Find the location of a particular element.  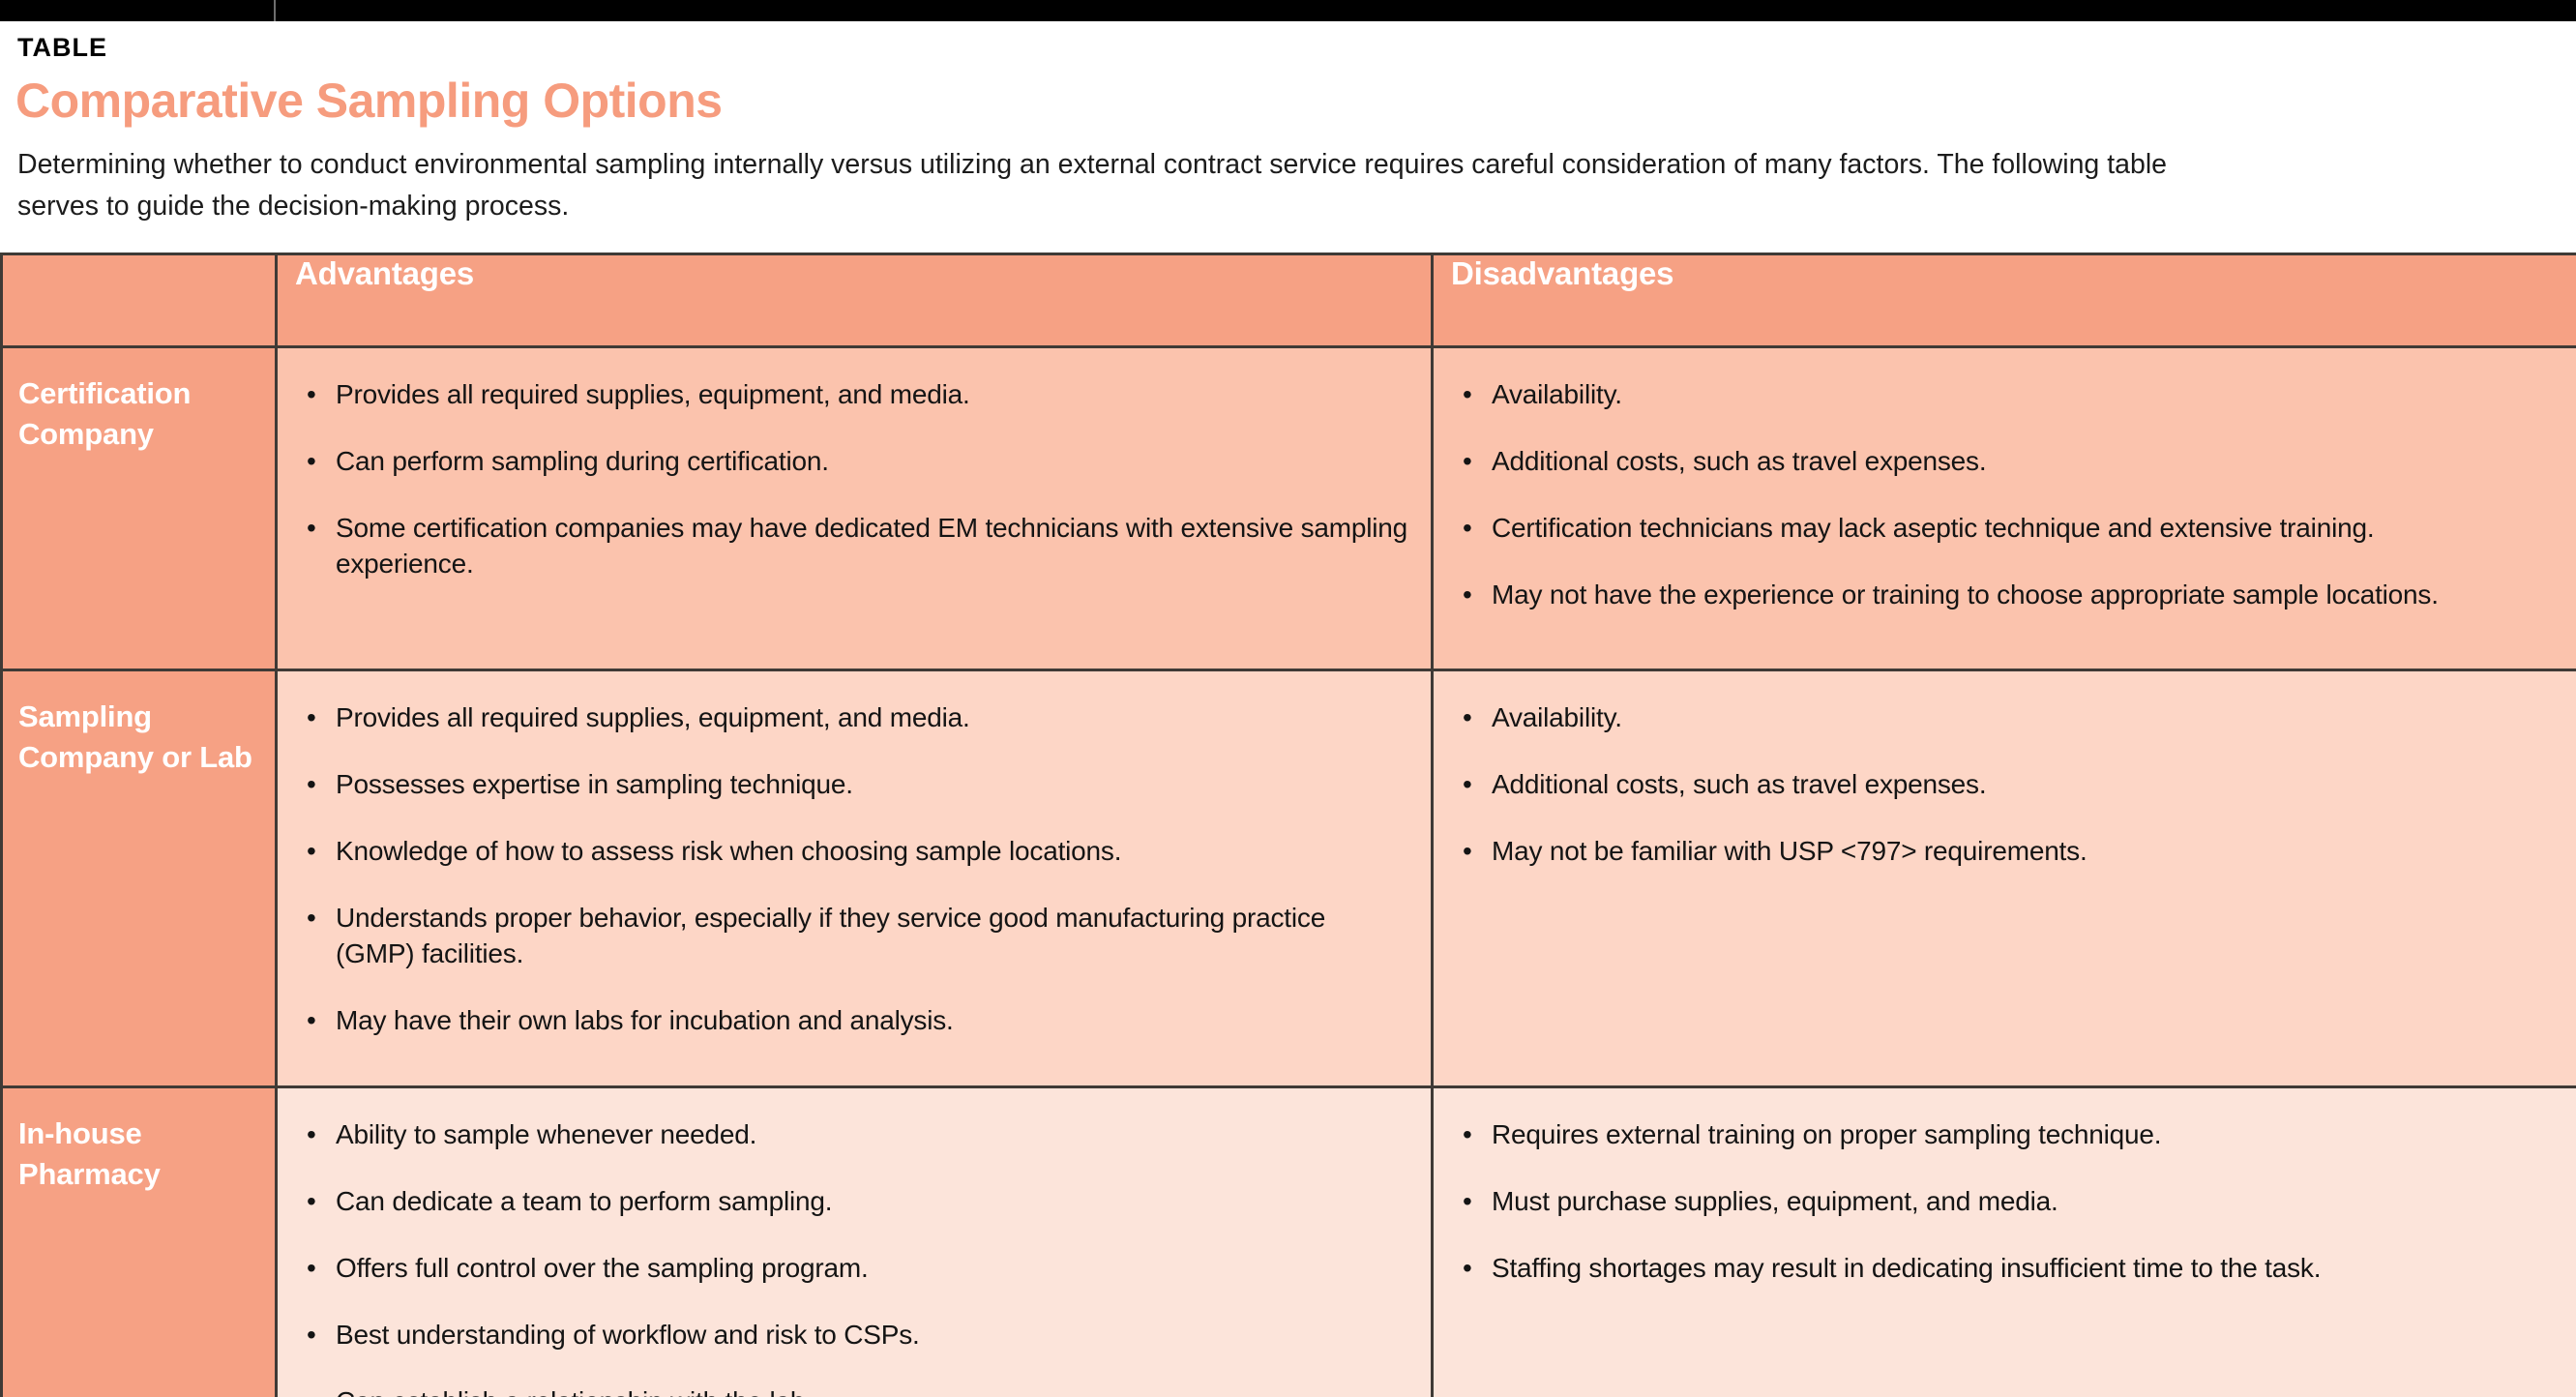

row-header-certification-company: Certification Company is located at coordinates (139, 508).